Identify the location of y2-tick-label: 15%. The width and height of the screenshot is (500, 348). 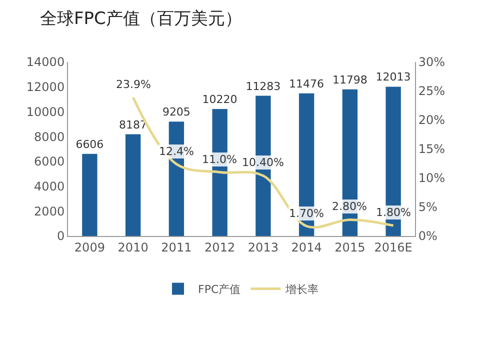
(432, 149).